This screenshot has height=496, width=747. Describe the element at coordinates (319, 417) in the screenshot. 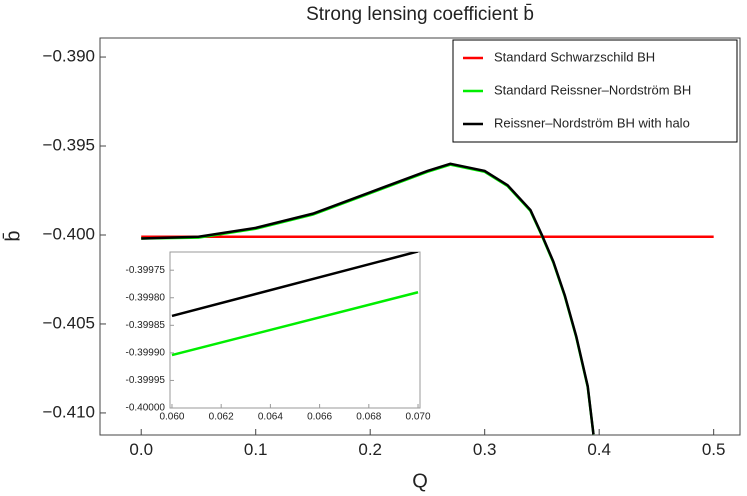

I see `x-tick-label: 0.066` at that location.